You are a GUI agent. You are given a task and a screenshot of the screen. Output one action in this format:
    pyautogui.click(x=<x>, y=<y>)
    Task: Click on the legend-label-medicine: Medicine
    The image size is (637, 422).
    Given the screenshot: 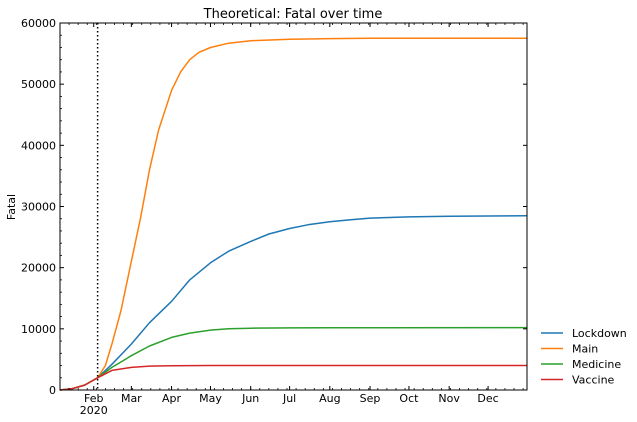 What is the action you would take?
    pyautogui.click(x=596, y=364)
    